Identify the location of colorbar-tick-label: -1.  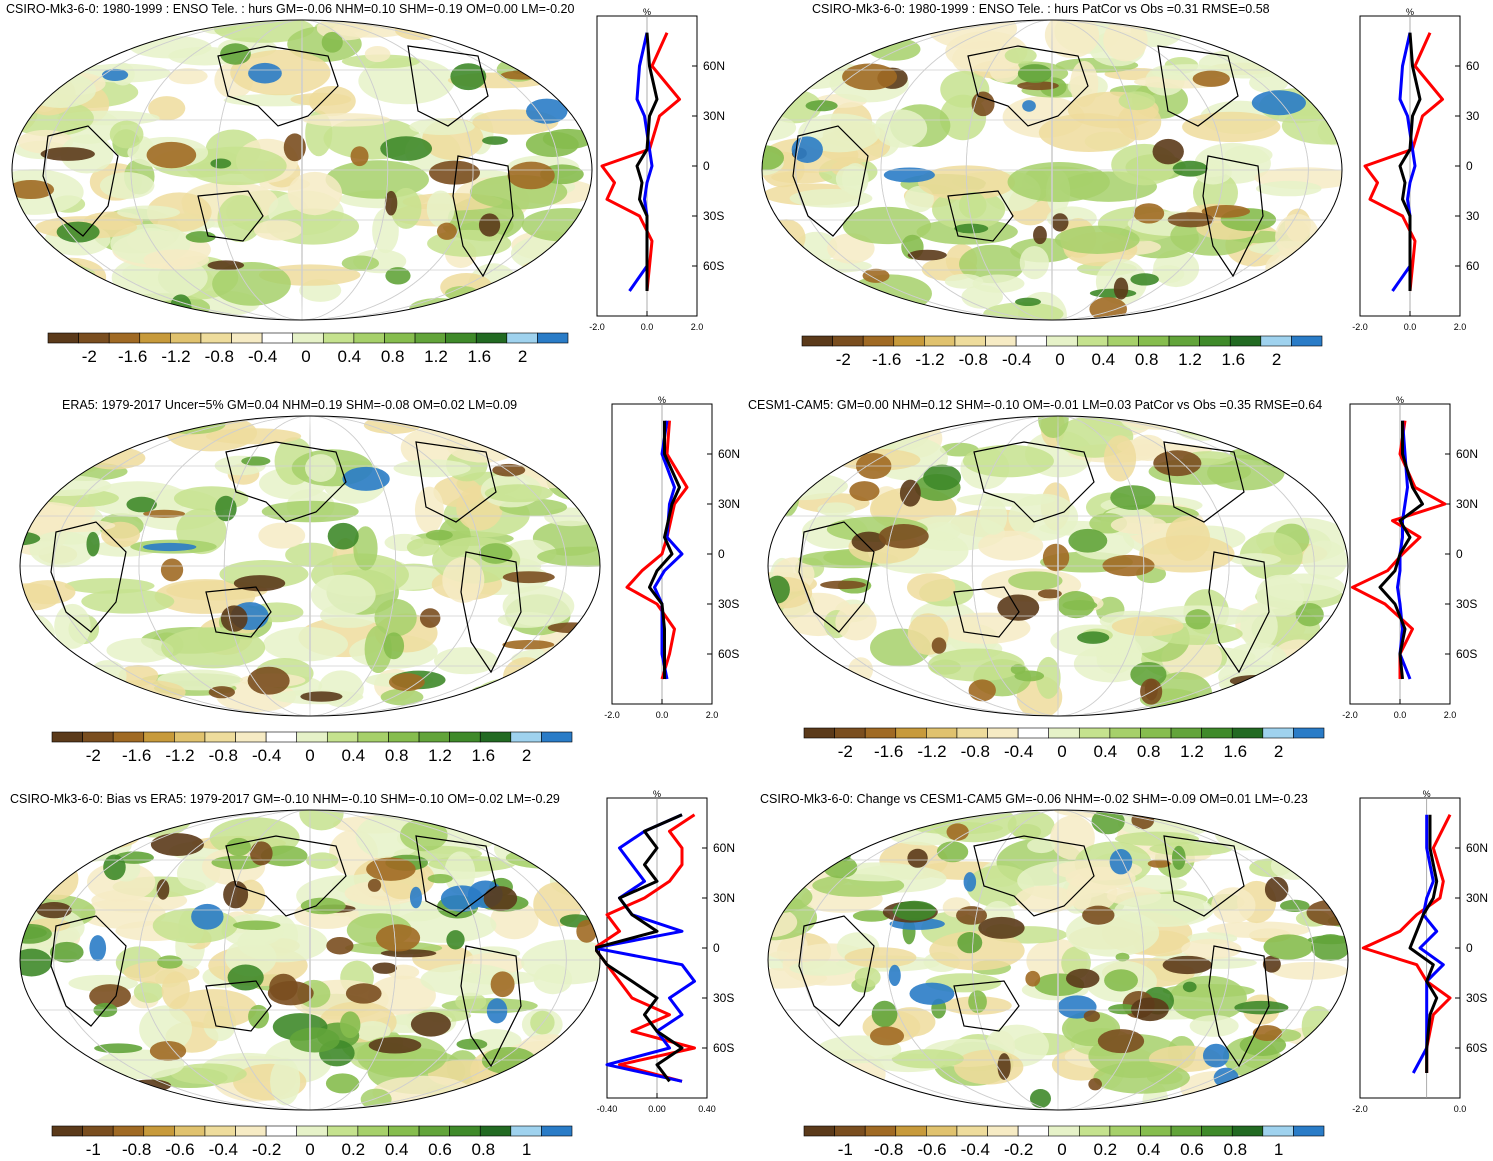
(845, 1149).